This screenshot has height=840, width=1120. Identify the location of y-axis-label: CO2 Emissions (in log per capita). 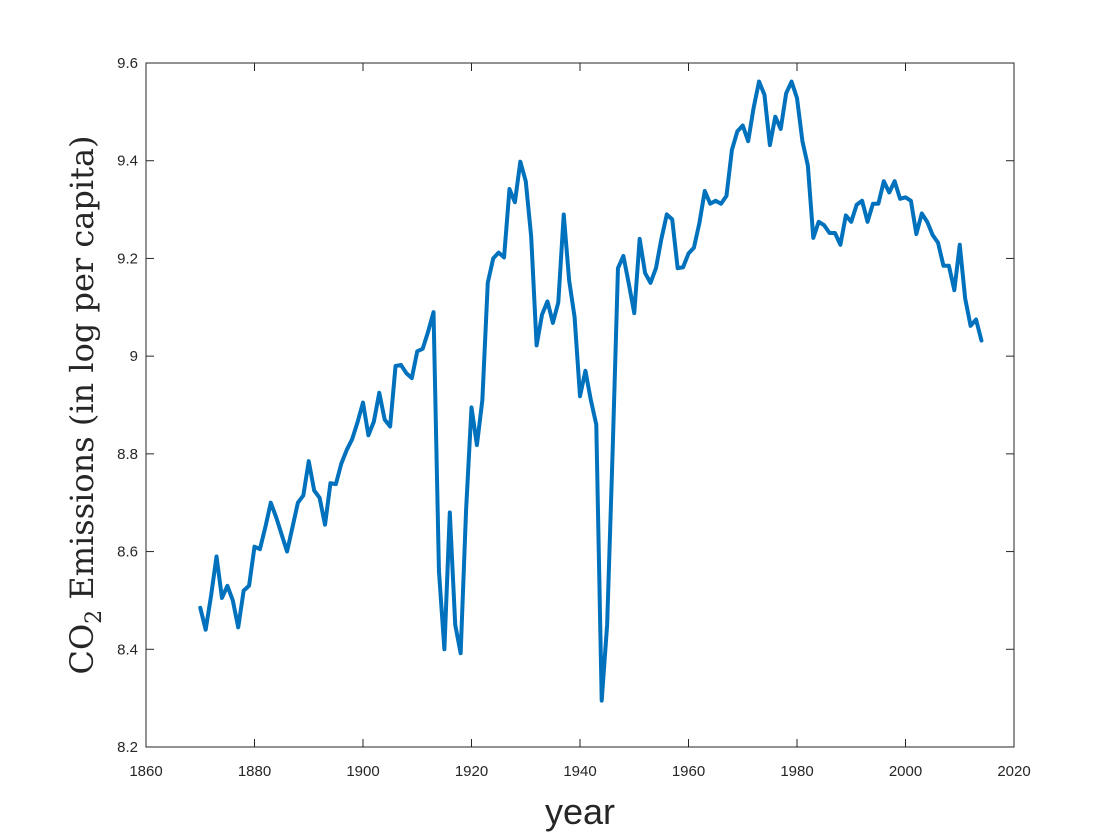
(85, 404).